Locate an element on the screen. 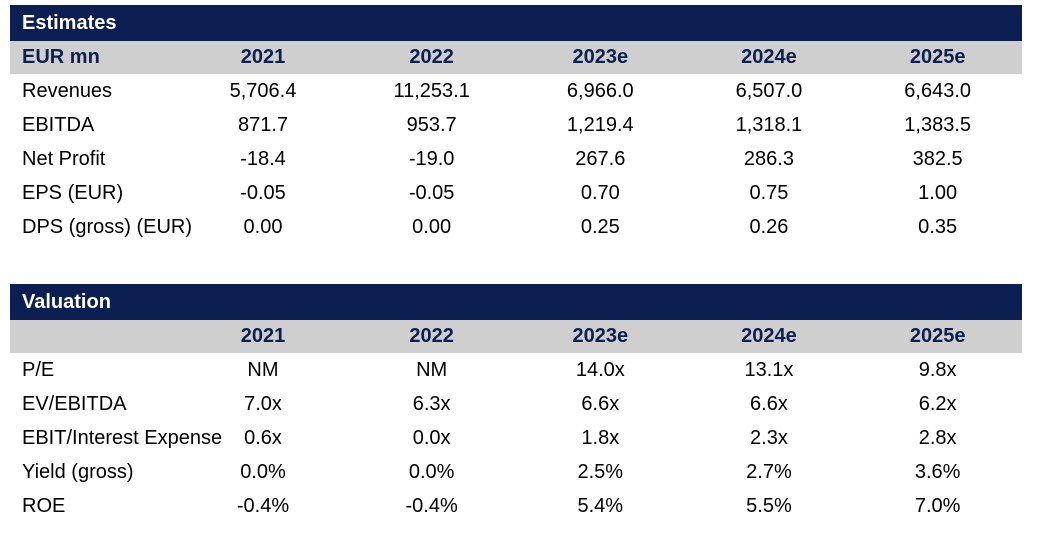  cell-value: 382.5 is located at coordinates (937, 158).